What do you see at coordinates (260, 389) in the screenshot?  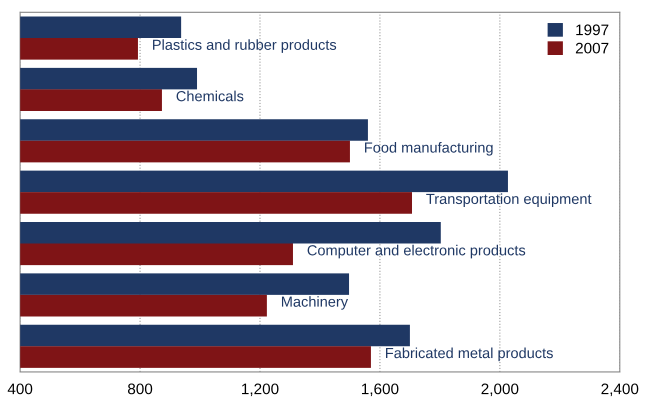 I see `x-tick-label: 1,200` at bounding box center [260, 389].